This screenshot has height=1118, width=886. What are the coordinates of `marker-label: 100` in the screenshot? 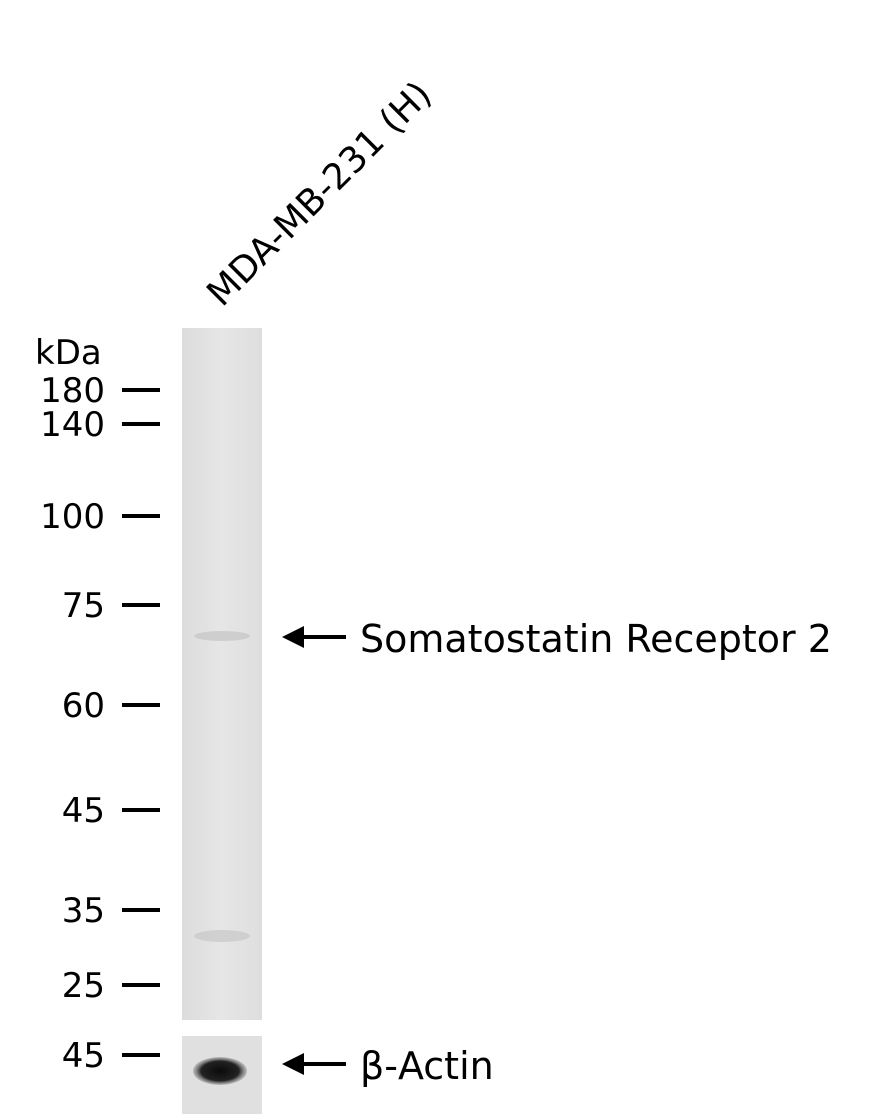 It's located at (72, 517).